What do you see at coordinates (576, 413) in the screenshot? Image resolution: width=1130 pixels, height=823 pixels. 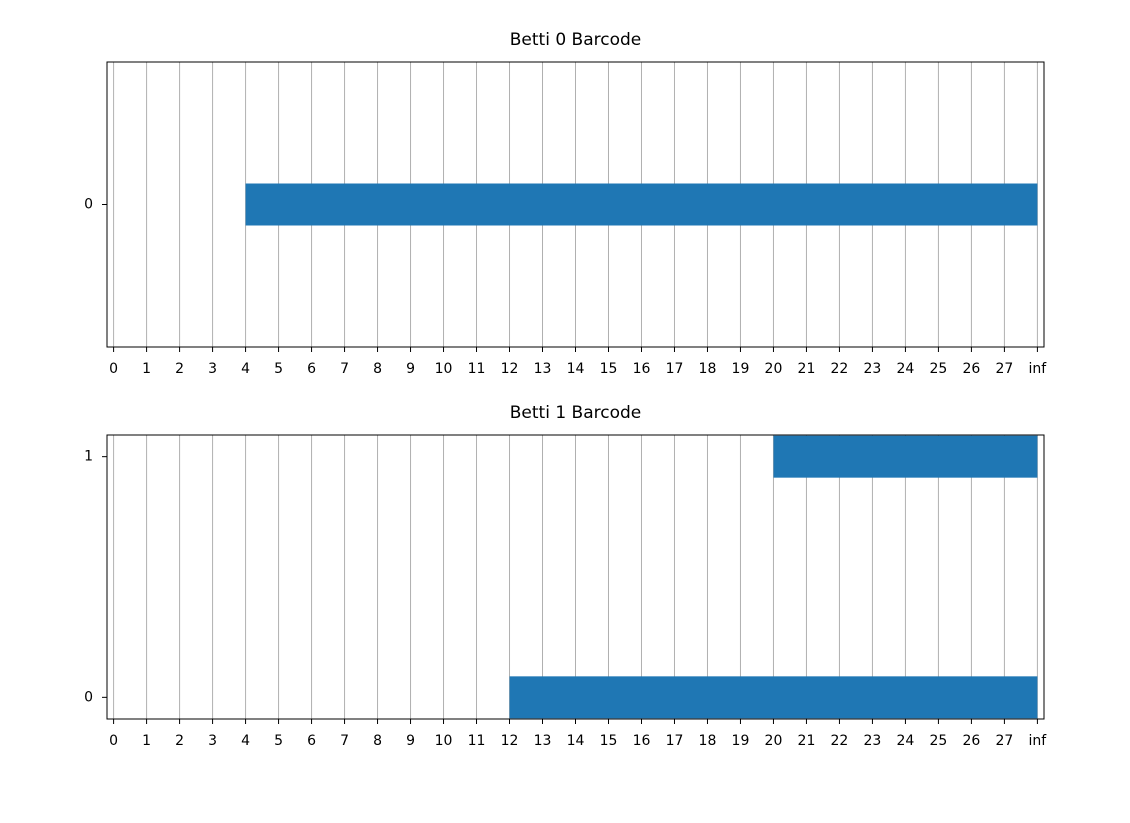 I see `chart-title: Betti 1 Barcode` at bounding box center [576, 413].